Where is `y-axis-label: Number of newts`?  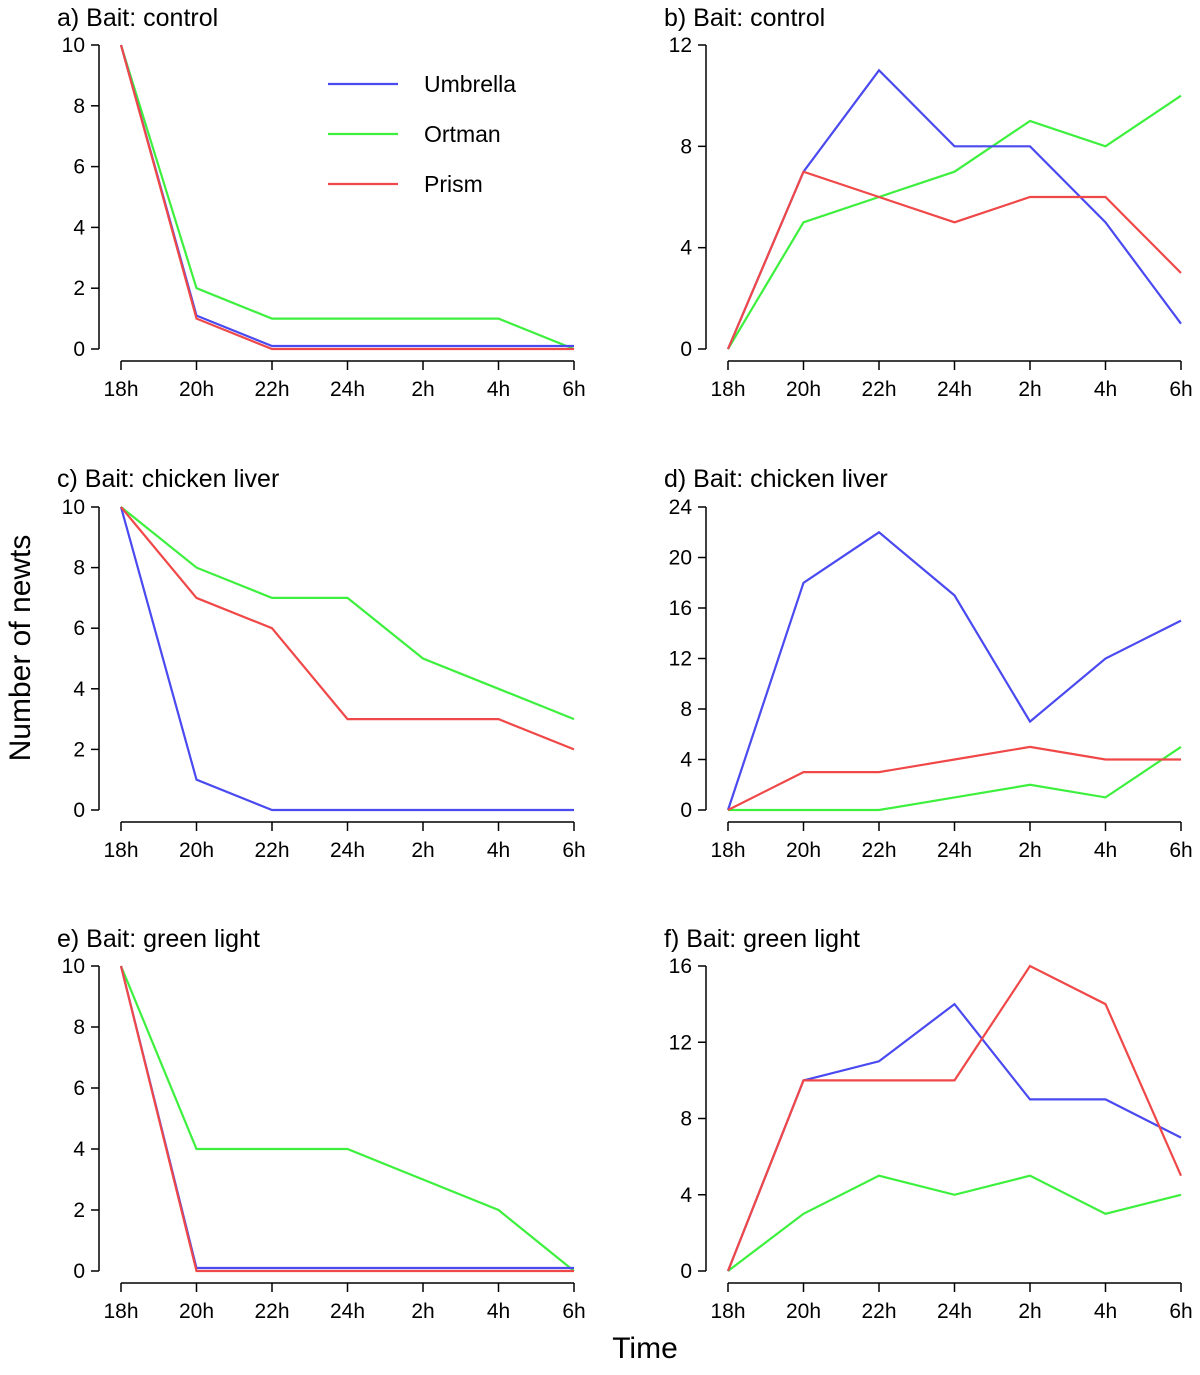
y-axis-label: Number of newts is located at coordinates (20, 648).